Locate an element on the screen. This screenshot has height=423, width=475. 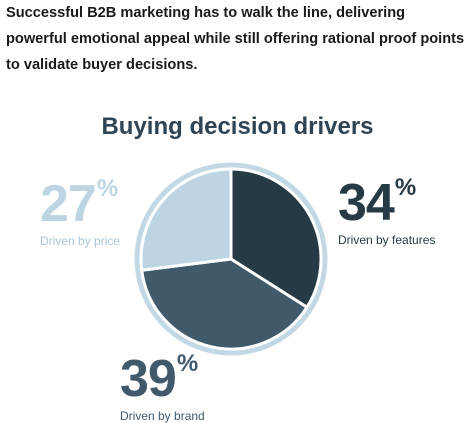
stat-brand: 39% Driven by brand is located at coordinates (162, 386).